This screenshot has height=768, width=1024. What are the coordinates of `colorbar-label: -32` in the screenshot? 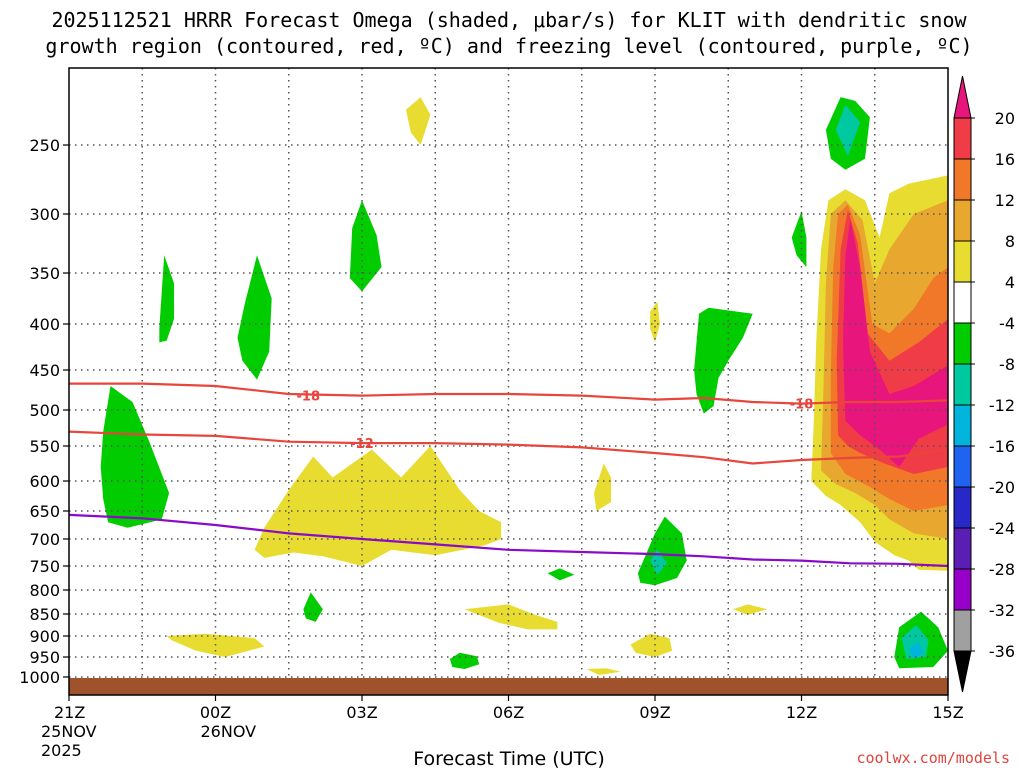 It's located at (1002, 610).